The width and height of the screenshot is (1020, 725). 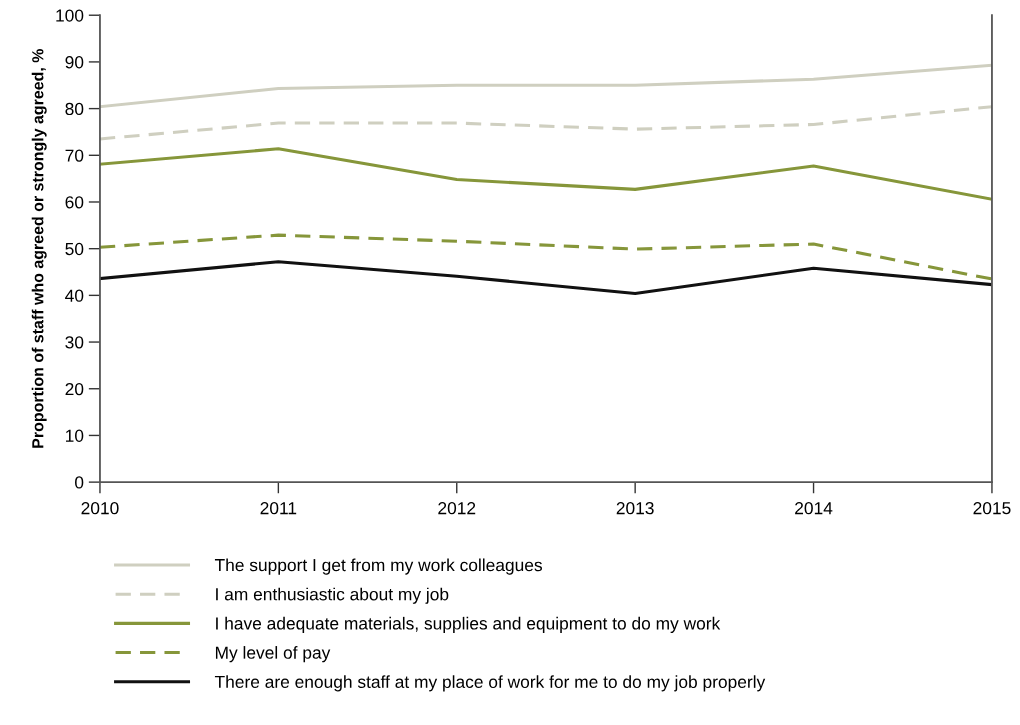 I want to click on y-tick-label: 60, so click(x=74, y=202).